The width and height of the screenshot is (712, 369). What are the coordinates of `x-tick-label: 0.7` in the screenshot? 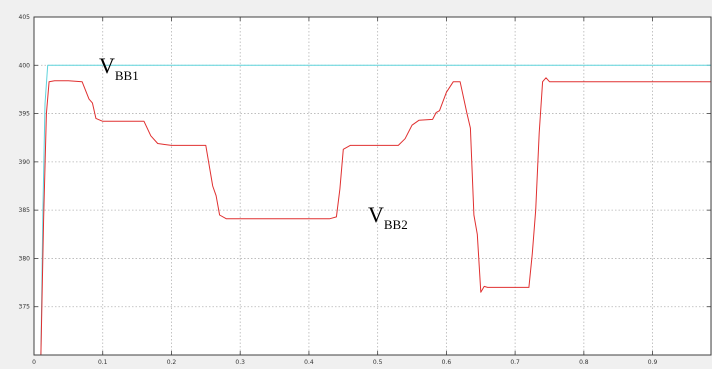 It's located at (515, 362).